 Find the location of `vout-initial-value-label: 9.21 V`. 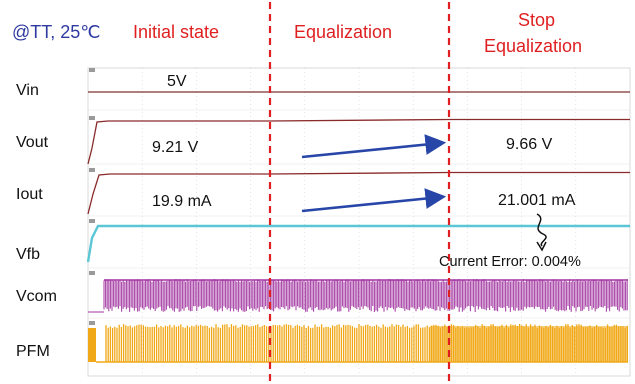

vout-initial-value-label: 9.21 V is located at coordinates (175, 147).